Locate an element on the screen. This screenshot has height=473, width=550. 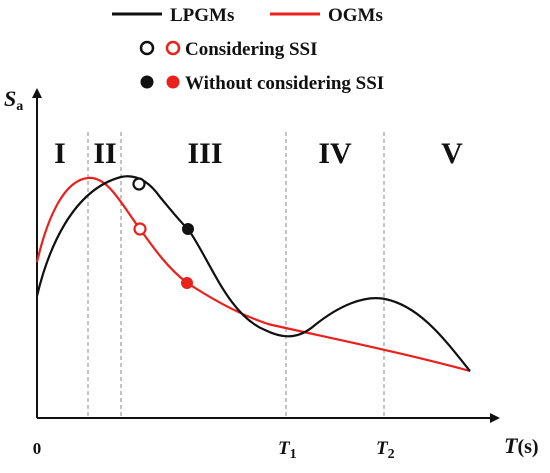
origin-label: 0 is located at coordinates (37, 448).